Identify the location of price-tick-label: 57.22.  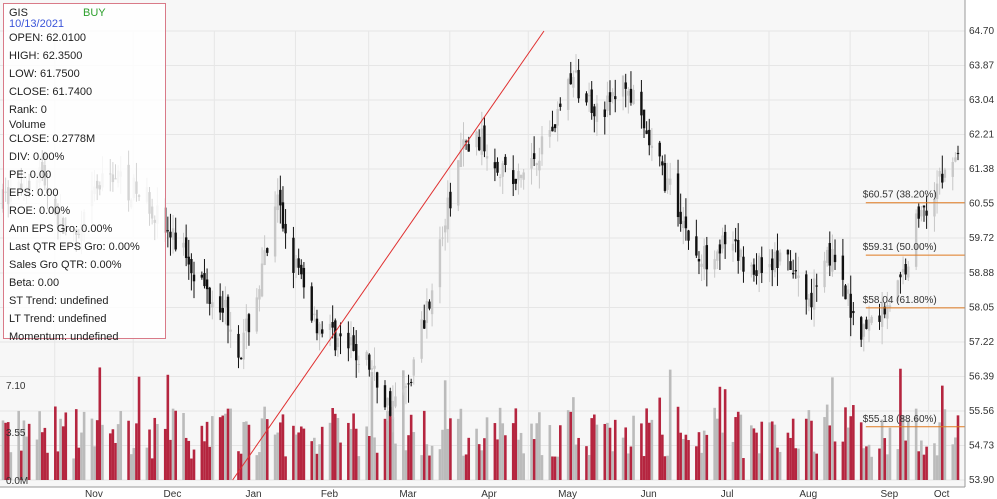
(981, 342).